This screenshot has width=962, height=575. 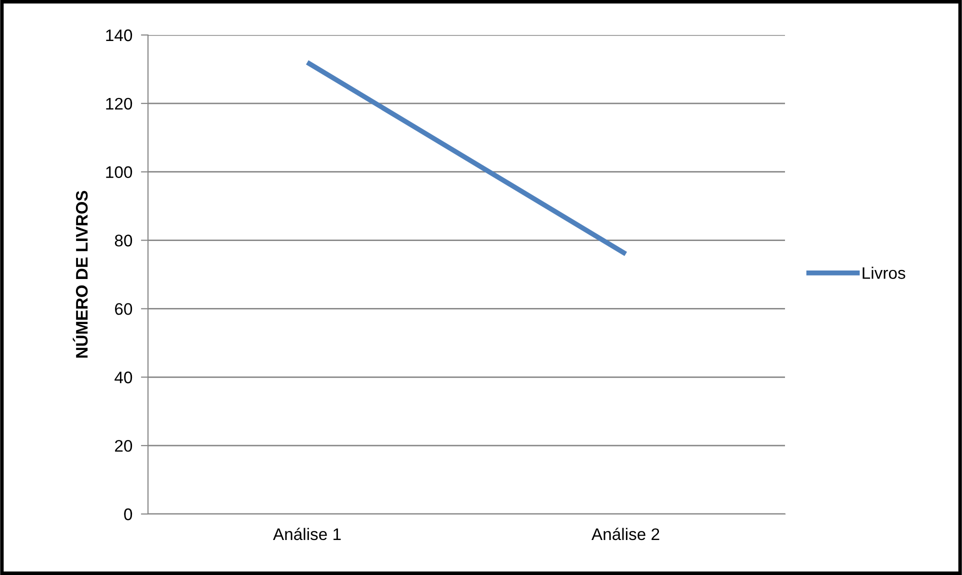 What do you see at coordinates (123, 378) in the screenshot?
I see `y-tick-label: 40` at bounding box center [123, 378].